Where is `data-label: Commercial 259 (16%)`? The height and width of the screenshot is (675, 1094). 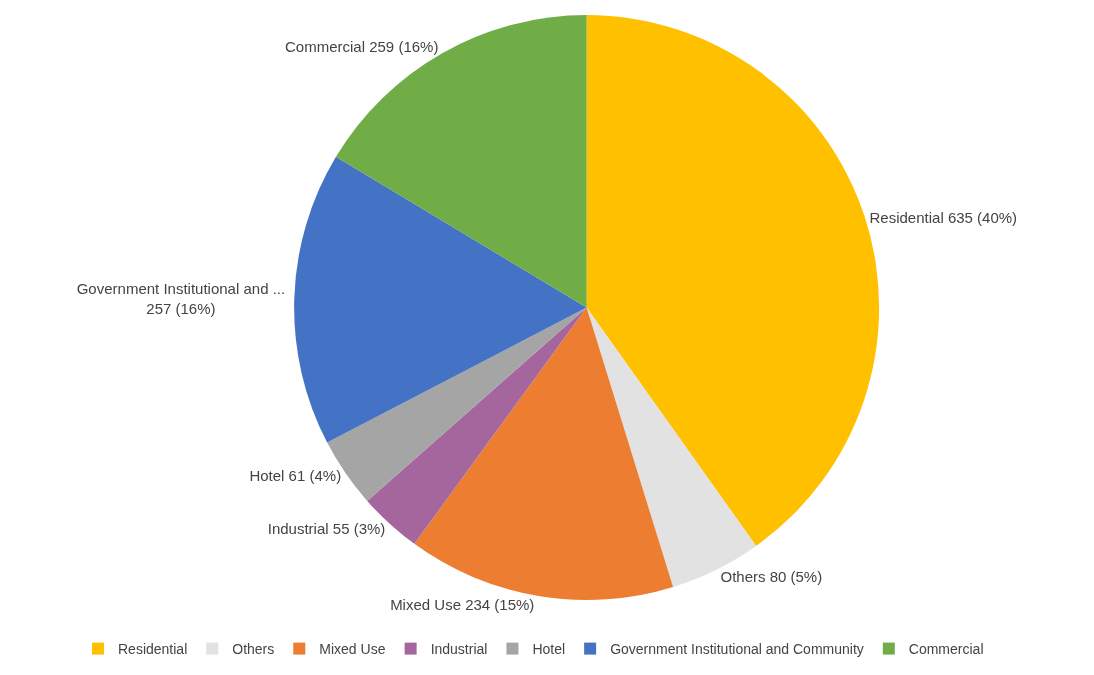
data-label: Commercial 259 (16%) is located at coordinates (362, 46).